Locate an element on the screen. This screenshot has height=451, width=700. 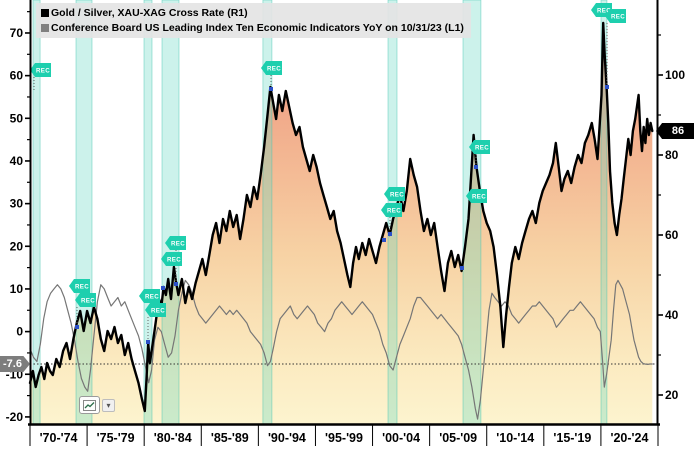
left-axis-tick-label: 70 is located at coordinates (17, 33).